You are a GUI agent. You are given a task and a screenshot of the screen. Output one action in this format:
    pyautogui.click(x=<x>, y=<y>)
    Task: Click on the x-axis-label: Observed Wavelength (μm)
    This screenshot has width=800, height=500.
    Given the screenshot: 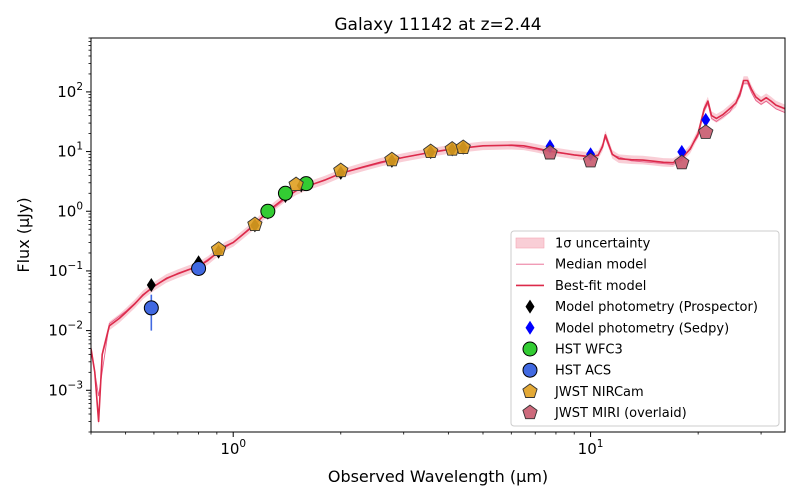 What is the action you would take?
    pyautogui.click(x=438, y=476)
    